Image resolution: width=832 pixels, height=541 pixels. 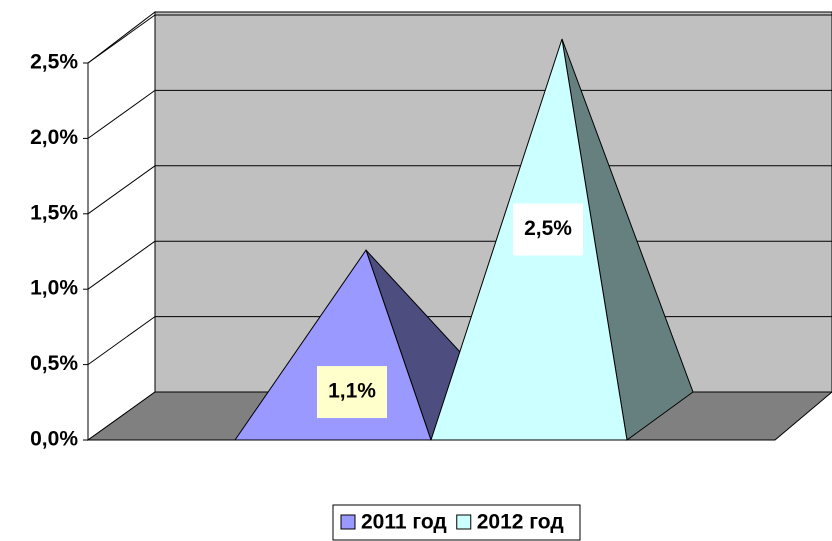 What do you see at coordinates (520, 522) in the screenshot?
I see `legend-label: 2012 год` at bounding box center [520, 522].